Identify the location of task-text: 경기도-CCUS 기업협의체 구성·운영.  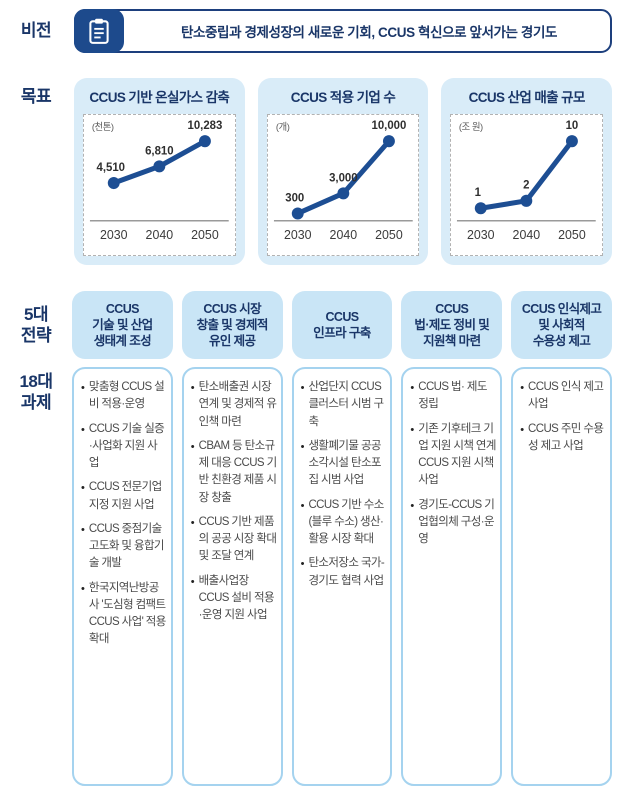
(456, 522).